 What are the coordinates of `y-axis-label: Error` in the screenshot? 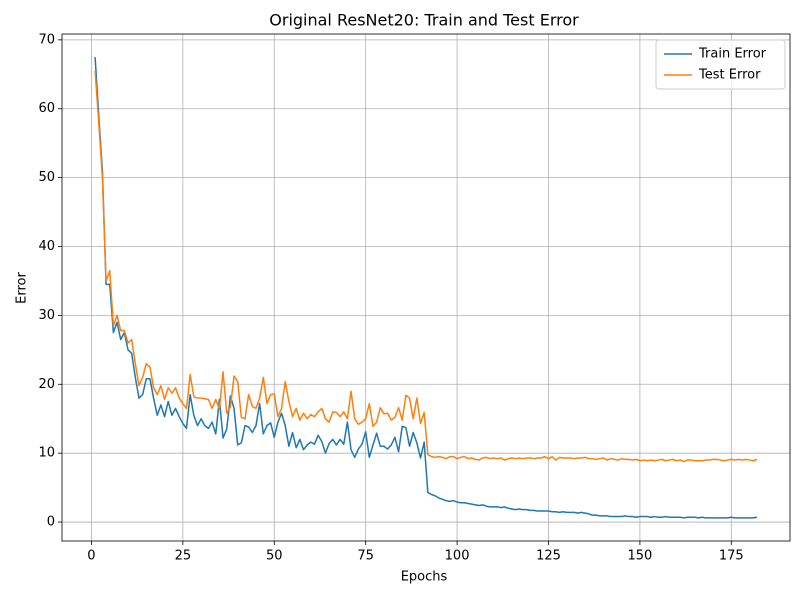 It's located at (22, 288).